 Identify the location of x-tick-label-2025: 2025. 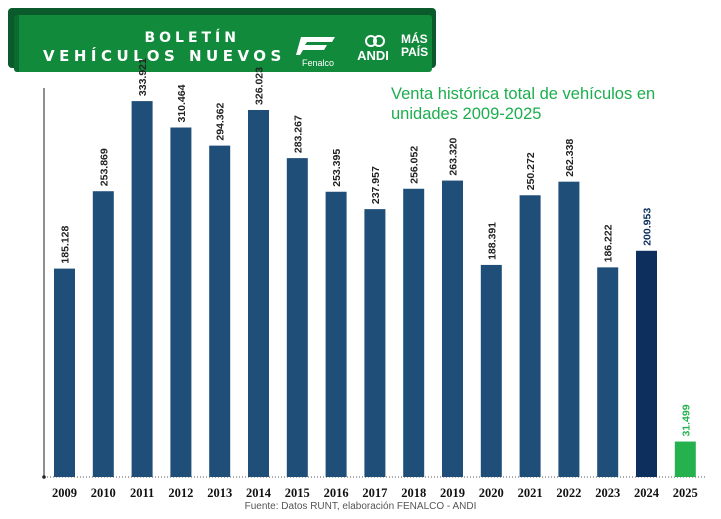
(685, 493).